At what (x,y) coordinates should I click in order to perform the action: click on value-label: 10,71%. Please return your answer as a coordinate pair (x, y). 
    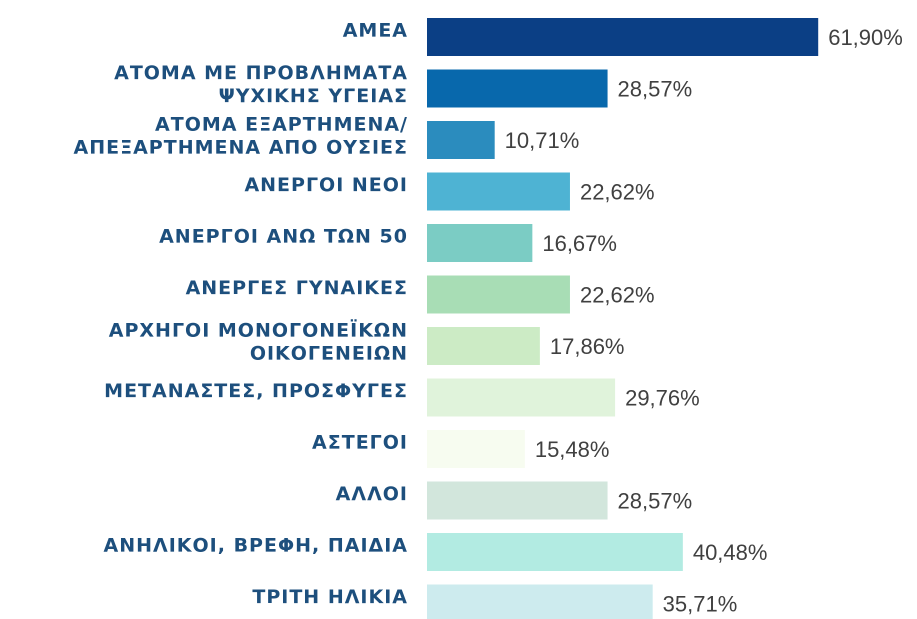
    Looking at the image, I should click on (542, 140).